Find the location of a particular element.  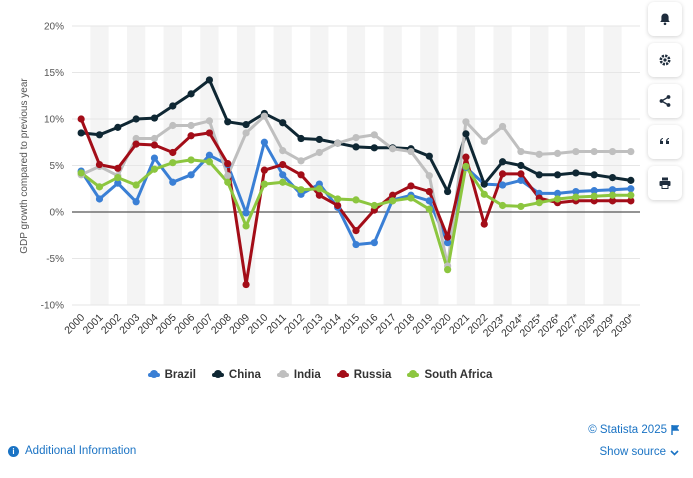

share-button is located at coordinates (665, 101).